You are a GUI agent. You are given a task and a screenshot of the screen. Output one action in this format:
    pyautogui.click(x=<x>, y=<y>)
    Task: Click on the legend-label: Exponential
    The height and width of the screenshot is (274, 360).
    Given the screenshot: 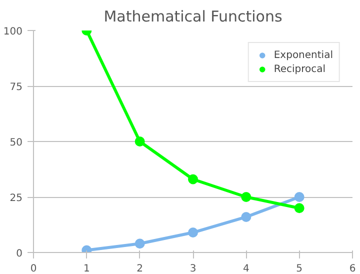 What is the action you would take?
    pyautogui.click(x=303, y=55)
    